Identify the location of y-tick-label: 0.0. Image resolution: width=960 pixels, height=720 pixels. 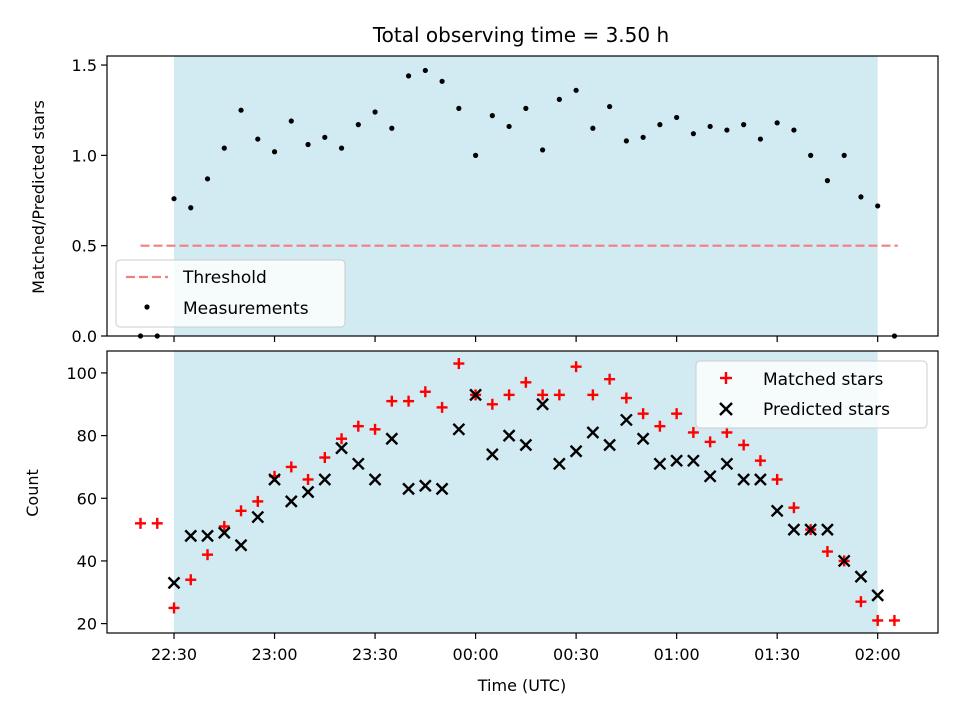
(84, 336).